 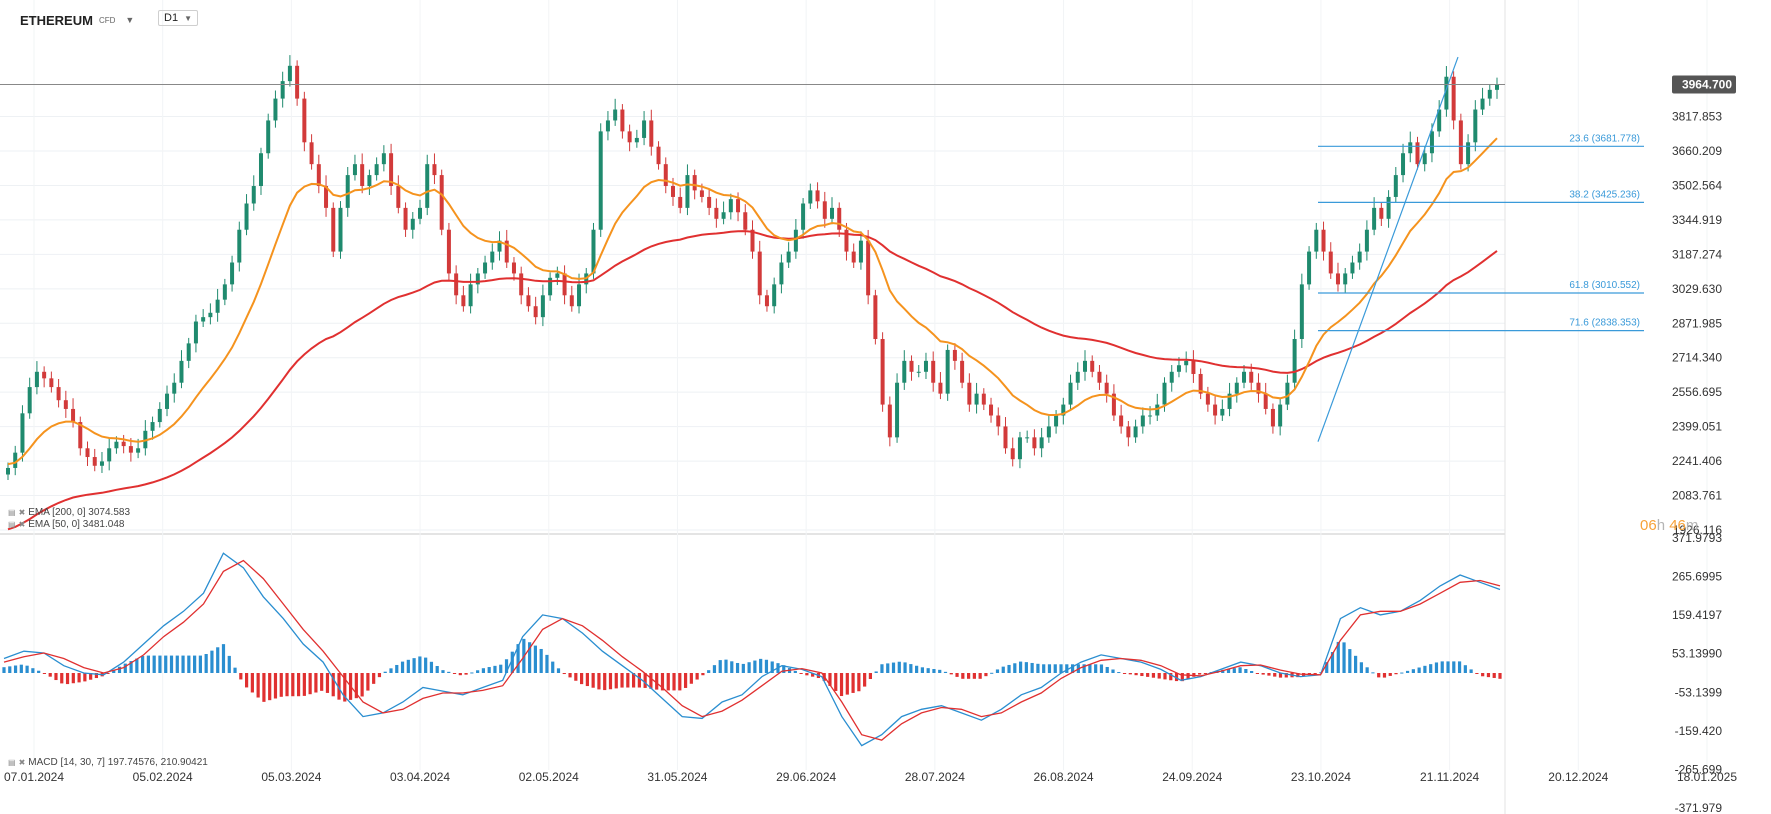 I want to click on symbol-selector: ETHEREUM CFD ▼, so click(x=77, y=20).